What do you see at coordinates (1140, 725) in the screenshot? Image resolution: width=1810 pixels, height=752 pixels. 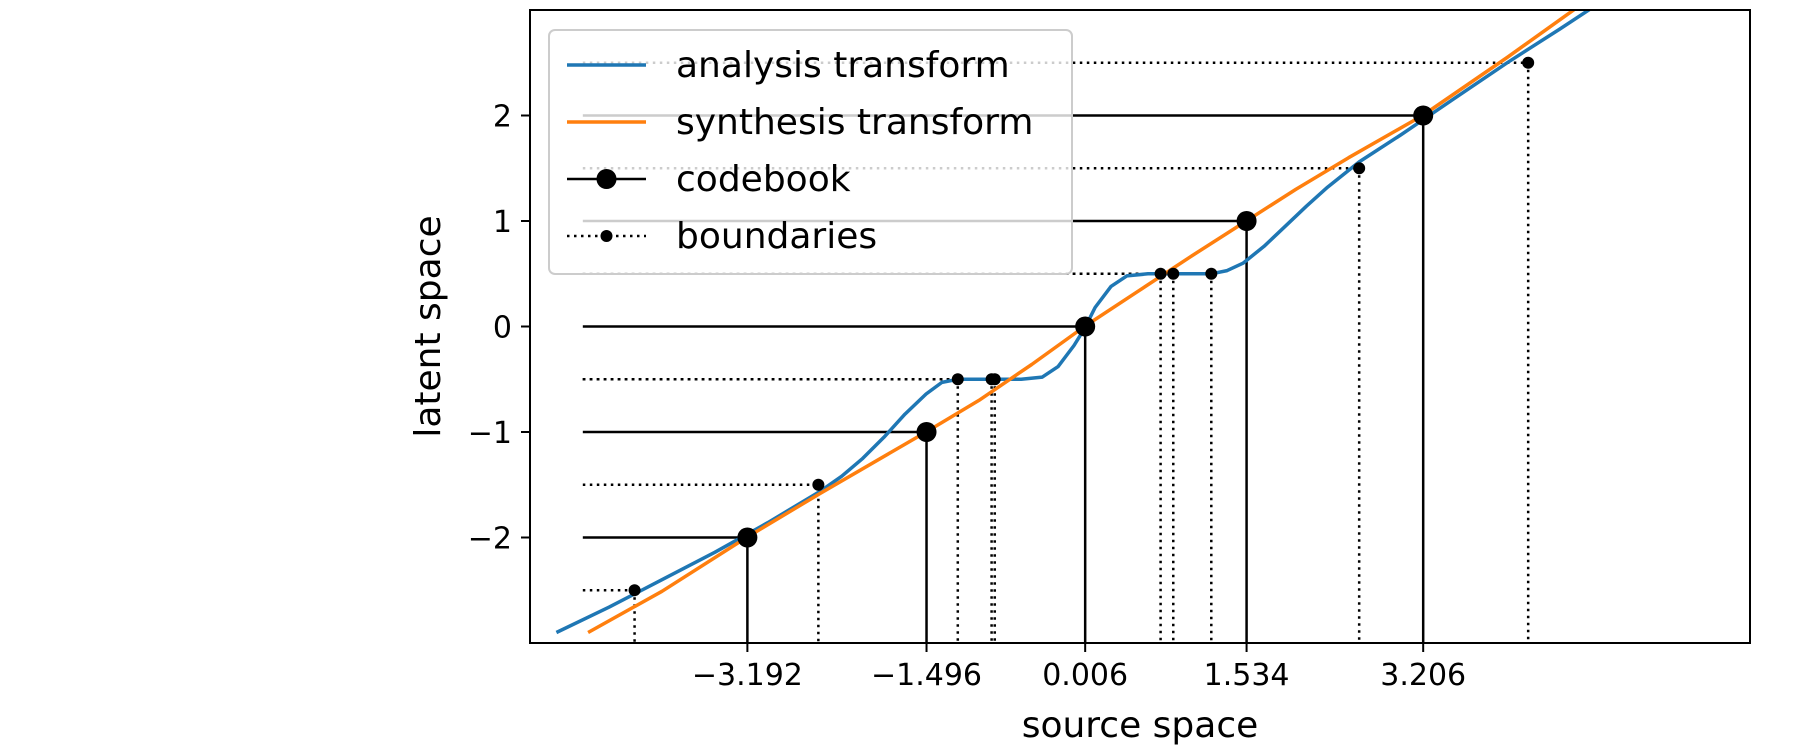 I see `x-axis-label: source space` at bounding box center [1140, 725].